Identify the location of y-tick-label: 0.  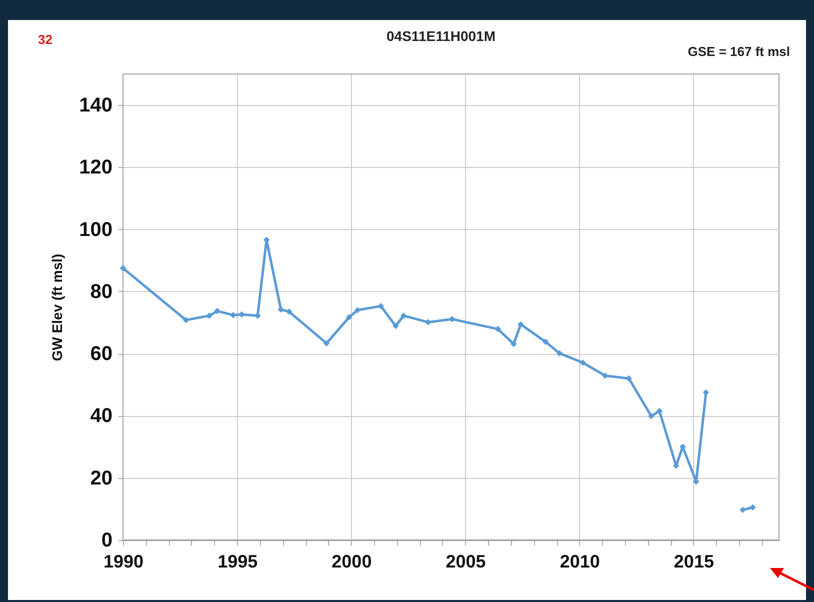
(106, 541).